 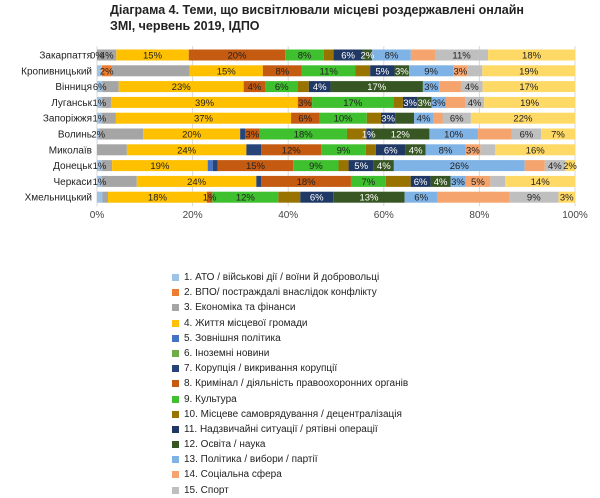 I want to click on data-label: 13%, so click(x=369, y=198).